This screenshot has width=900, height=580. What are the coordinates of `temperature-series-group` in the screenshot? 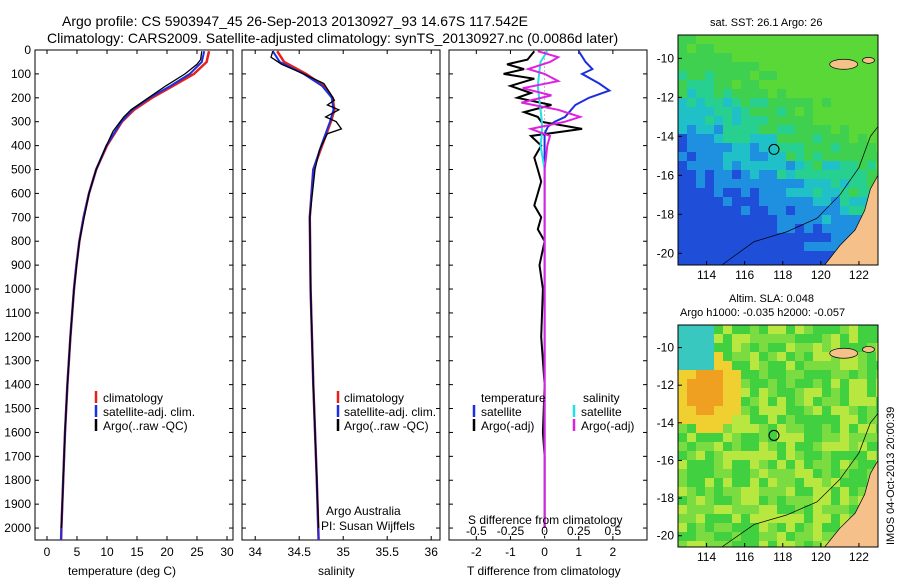 It's located at (135, 295).